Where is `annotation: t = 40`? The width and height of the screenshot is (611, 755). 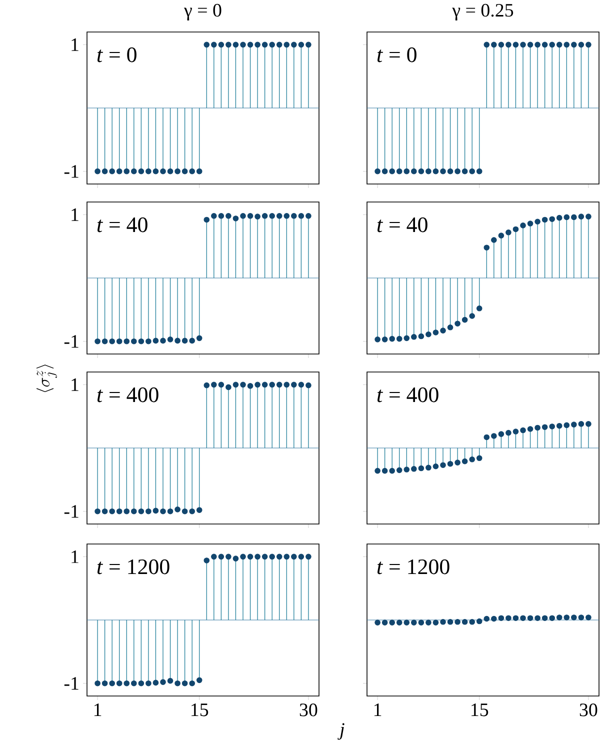 annotation: t = 40 is located at coordinates (122, 224).